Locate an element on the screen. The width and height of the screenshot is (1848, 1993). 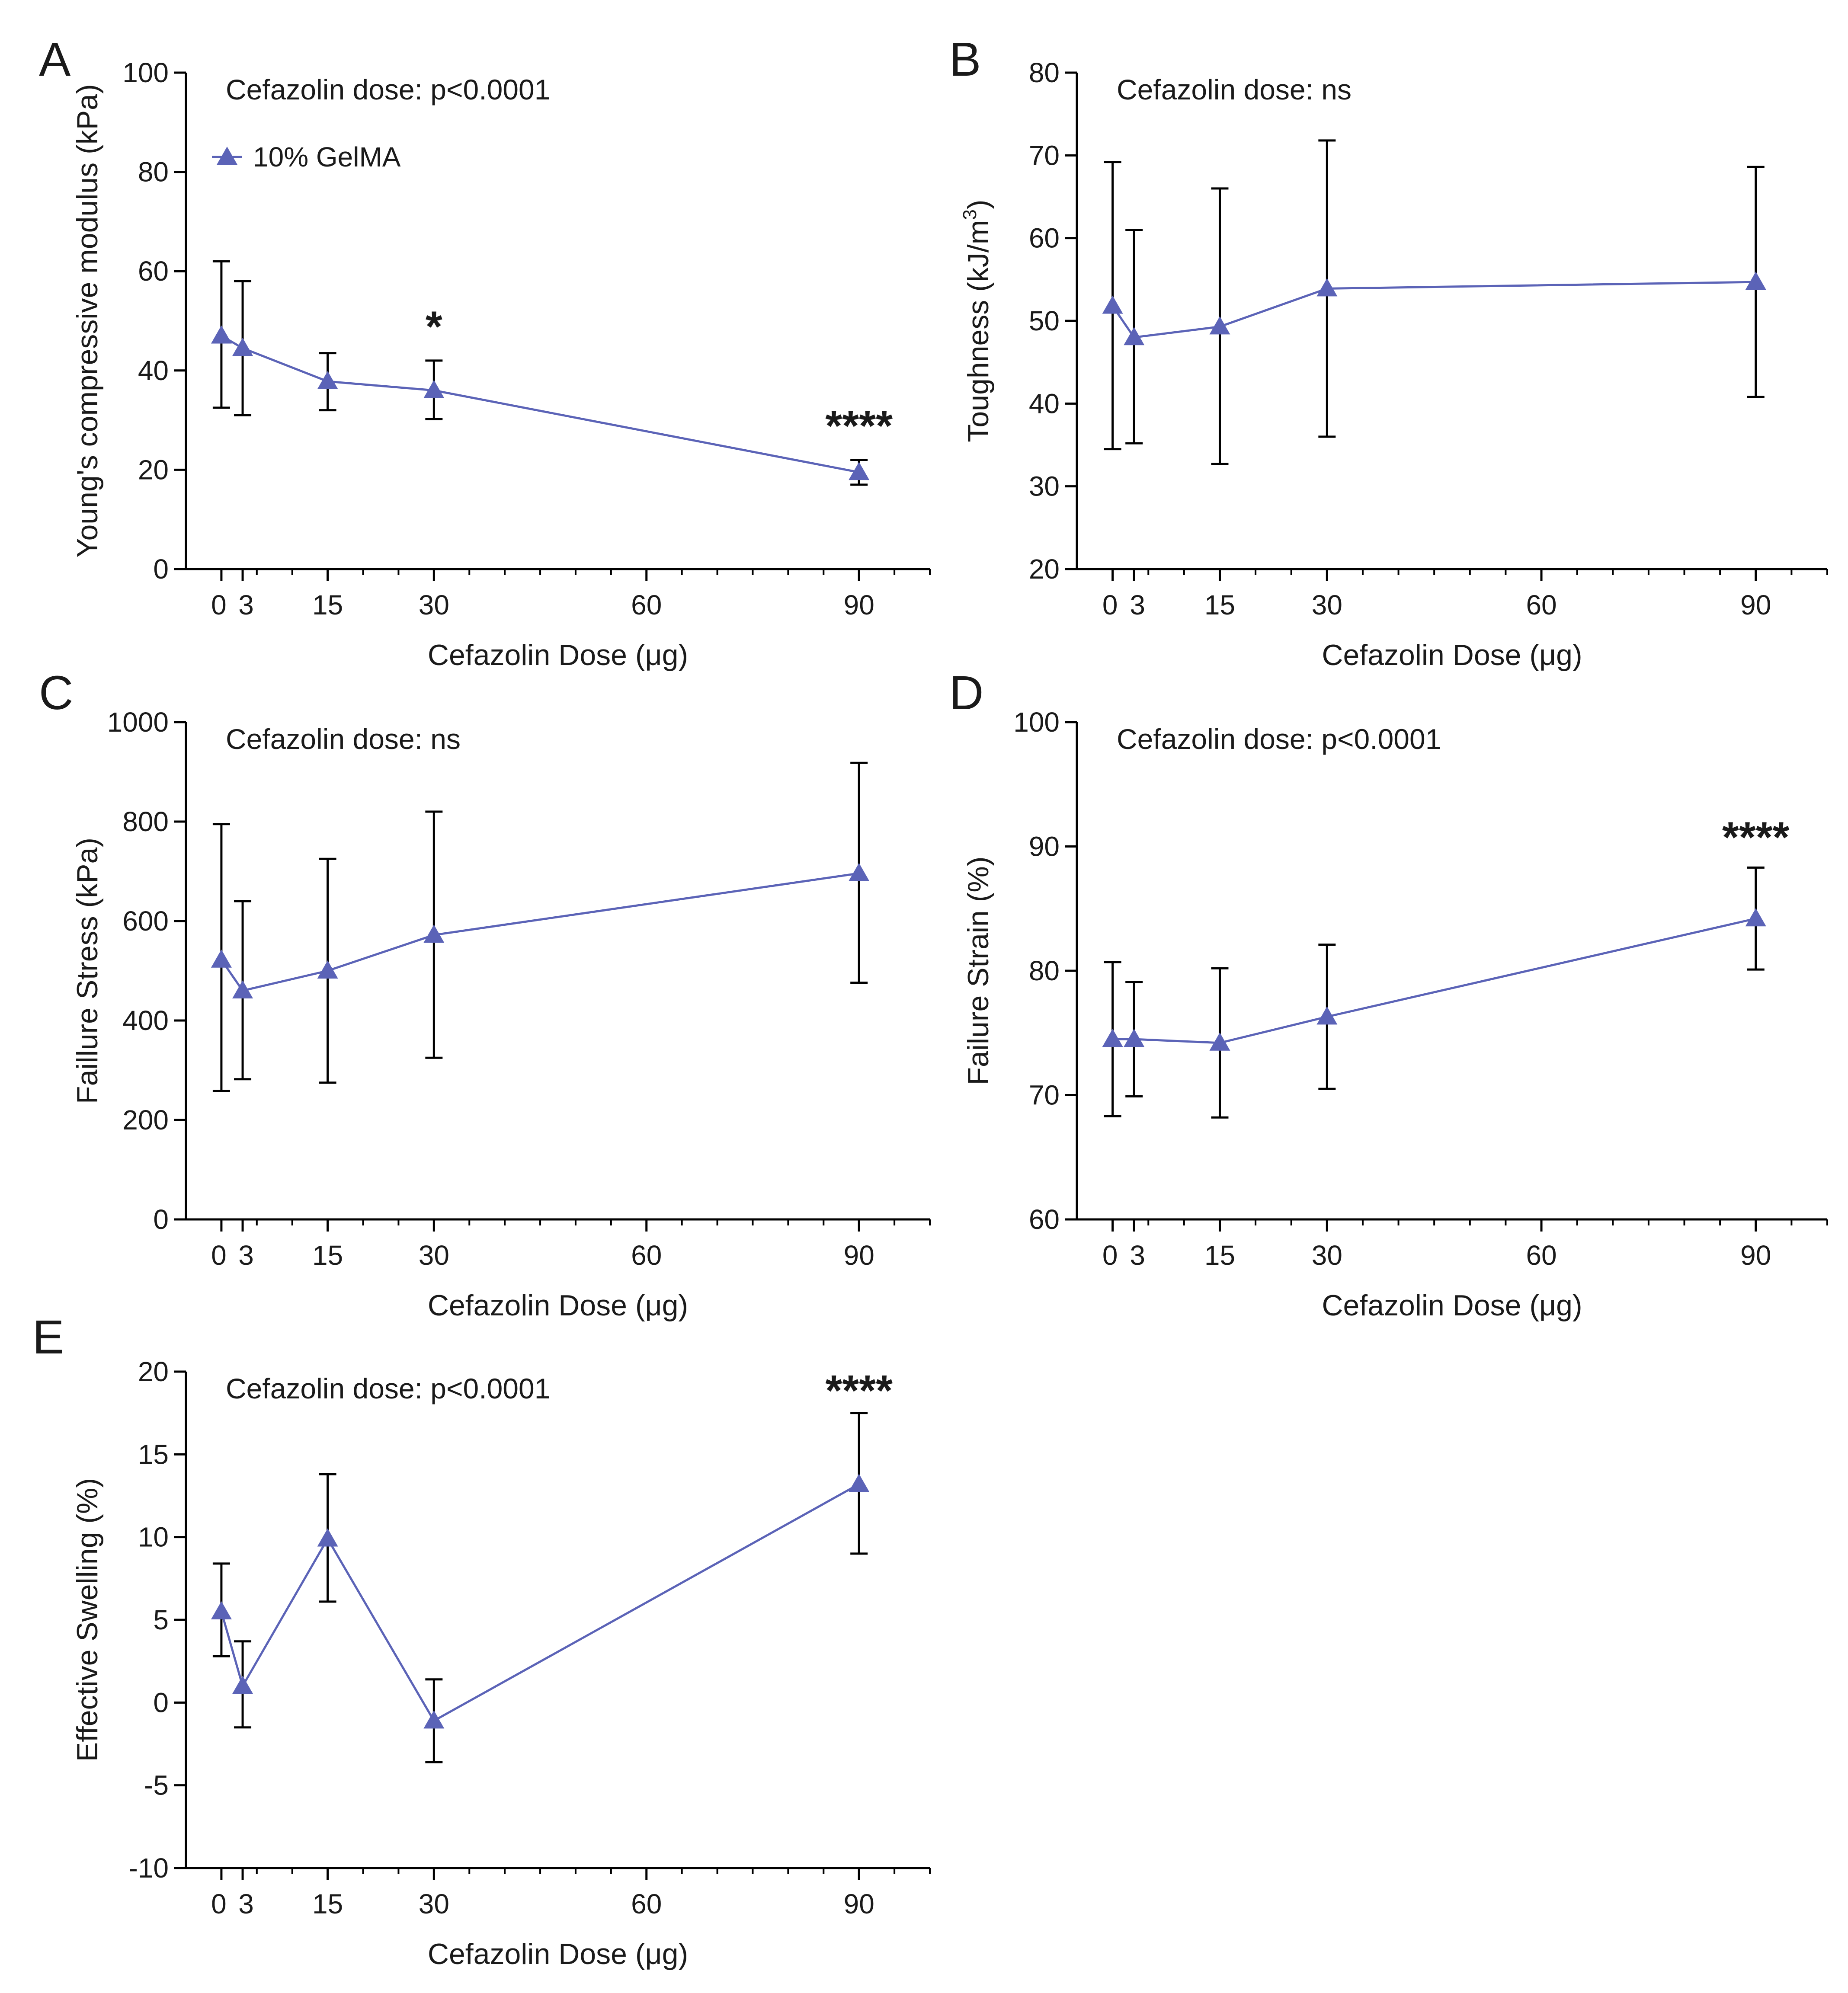
panel-letter: A is located at coordinates (55, 59).